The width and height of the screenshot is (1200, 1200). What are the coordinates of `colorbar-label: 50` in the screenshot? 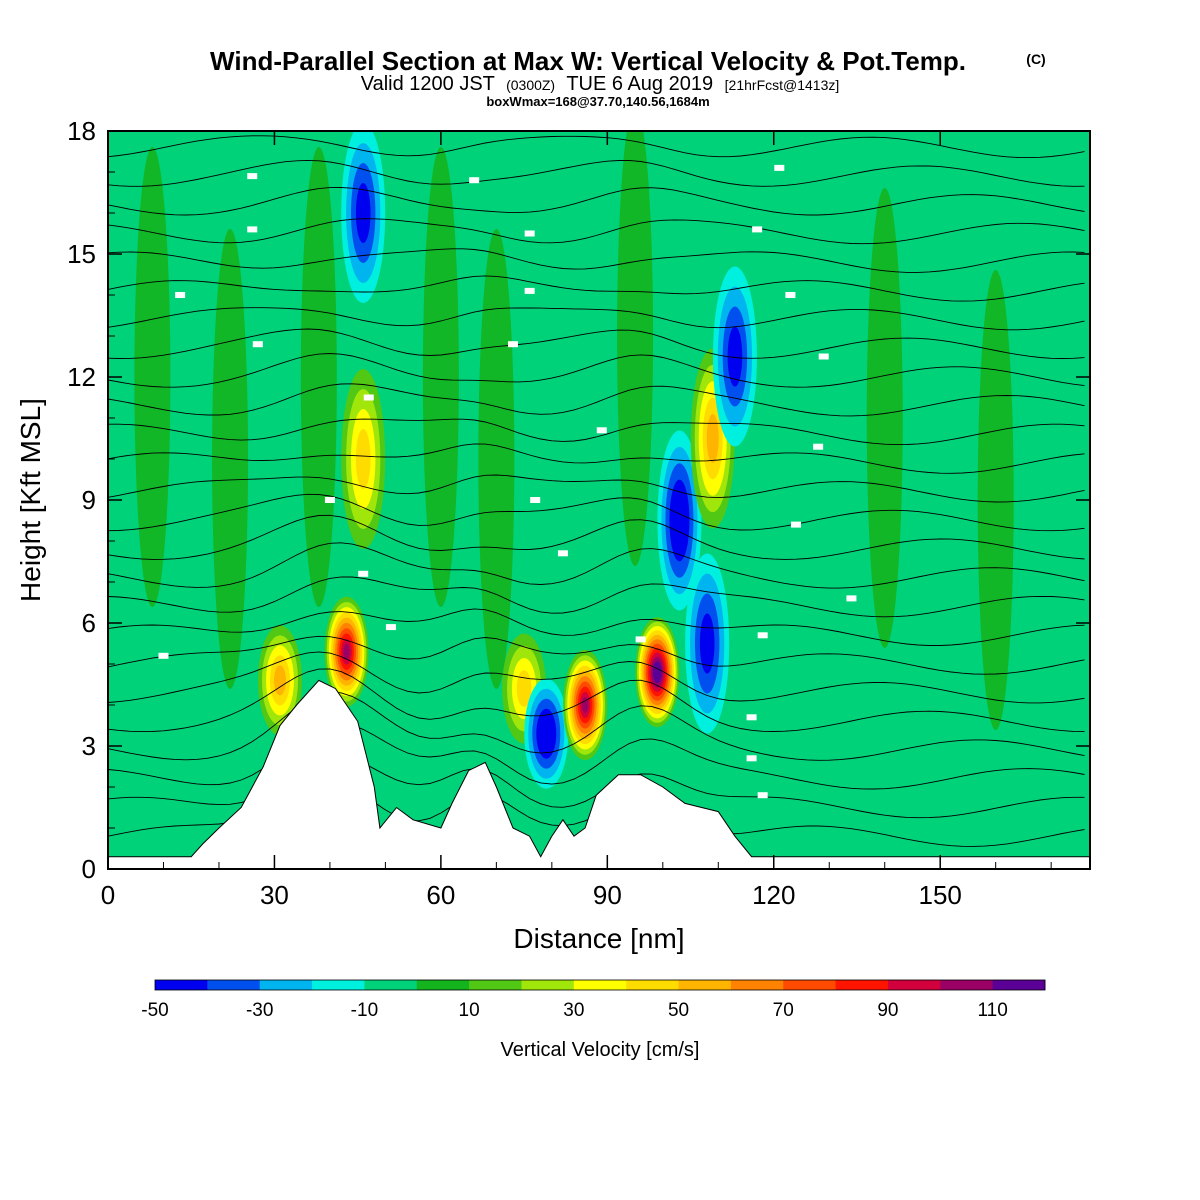 It's located at (678, 1010).